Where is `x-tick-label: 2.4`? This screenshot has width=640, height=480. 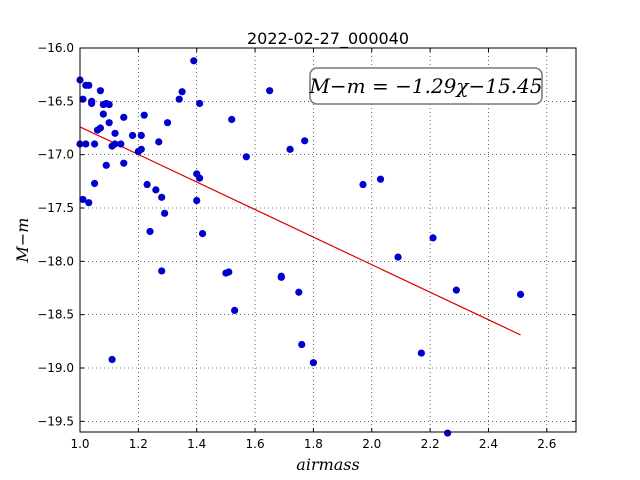
x-tick-label: 2.4 is located at coordinates (488, 444).